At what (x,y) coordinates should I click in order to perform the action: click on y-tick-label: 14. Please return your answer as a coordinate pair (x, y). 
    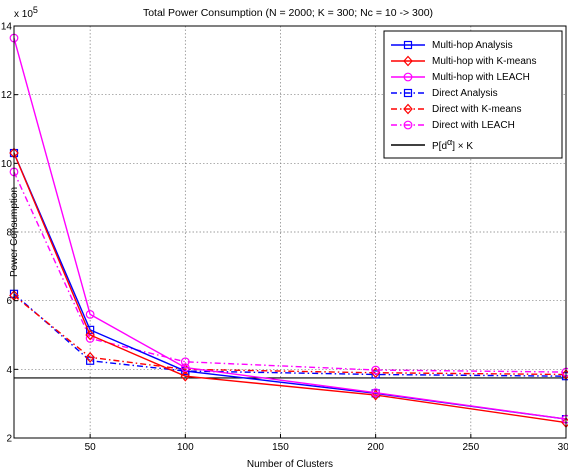
    Looking at the image, I should click on (7, 27).